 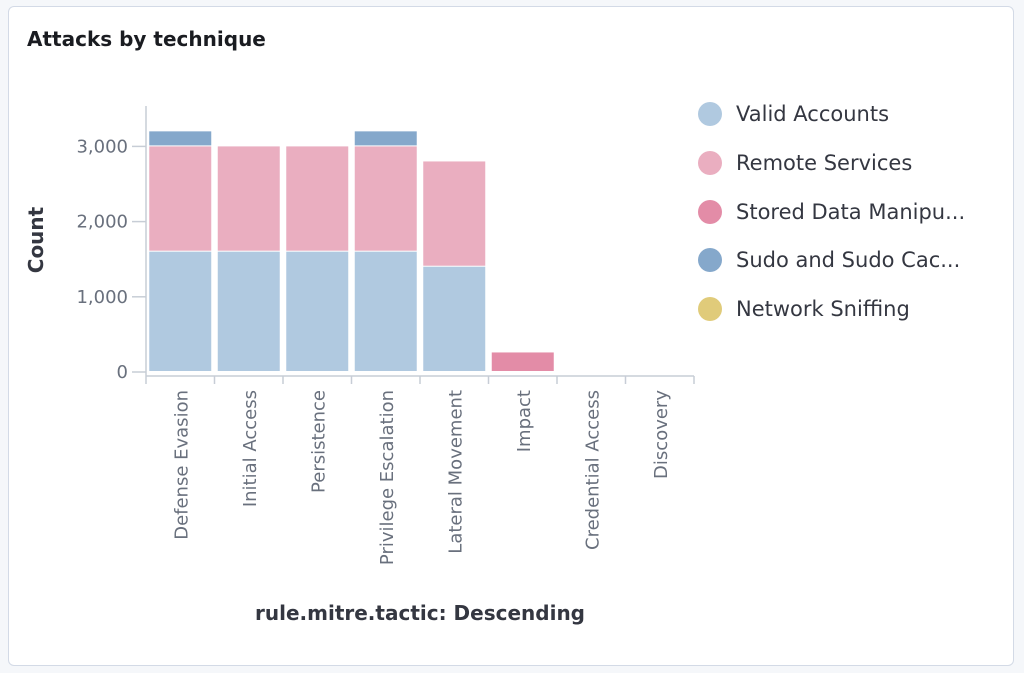 I want to click on legend-item: Valid Accounts, so click(x=848, y=114).